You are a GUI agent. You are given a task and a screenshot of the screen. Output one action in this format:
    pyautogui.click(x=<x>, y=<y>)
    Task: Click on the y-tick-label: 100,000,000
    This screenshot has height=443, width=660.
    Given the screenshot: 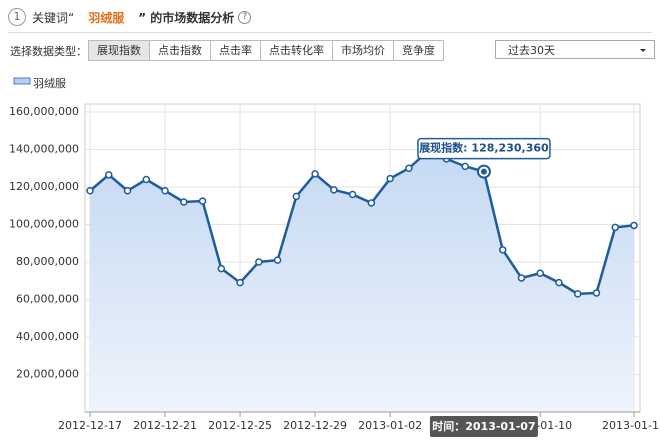 What is the action you would take?
    pyautogui.click(x=44, y=224)
    